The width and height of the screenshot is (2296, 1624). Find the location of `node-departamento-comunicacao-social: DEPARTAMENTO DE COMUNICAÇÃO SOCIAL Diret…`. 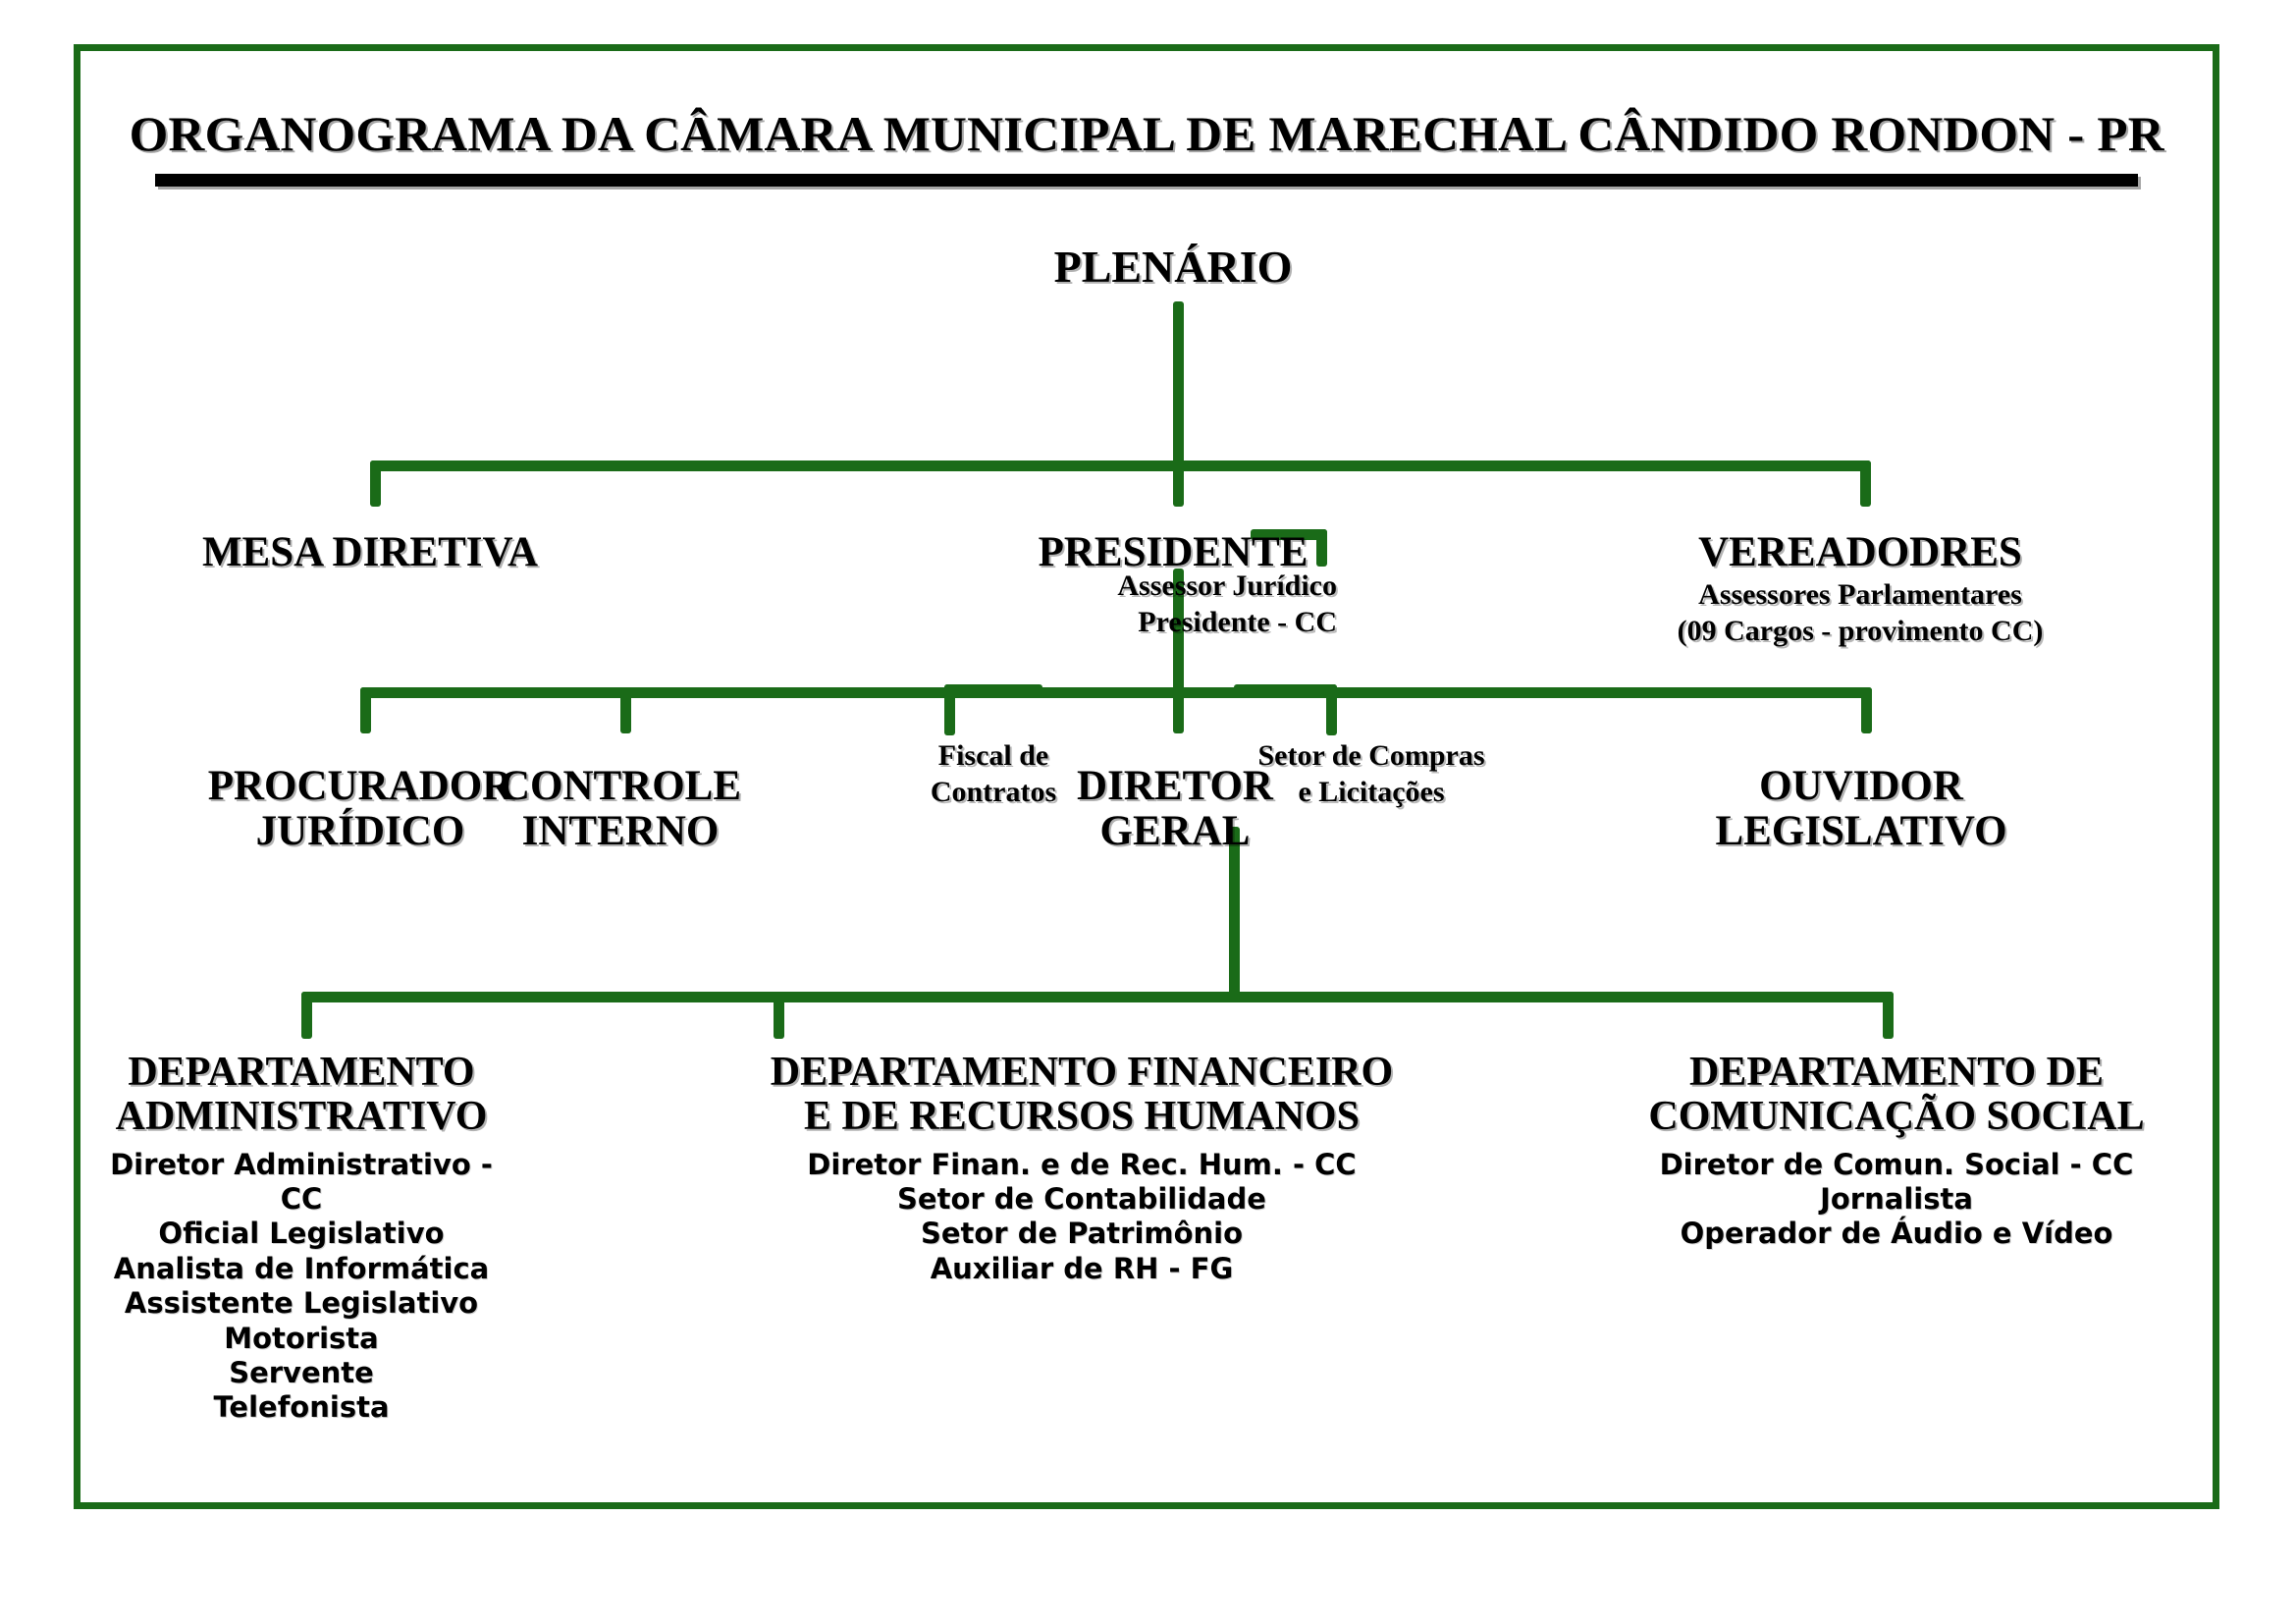

node-departamento-comunicacao-social: DEPARTAMENTO DE COMUNICAÇÃO SOCIAL Diret… is located at coordinates (1896, 1151).